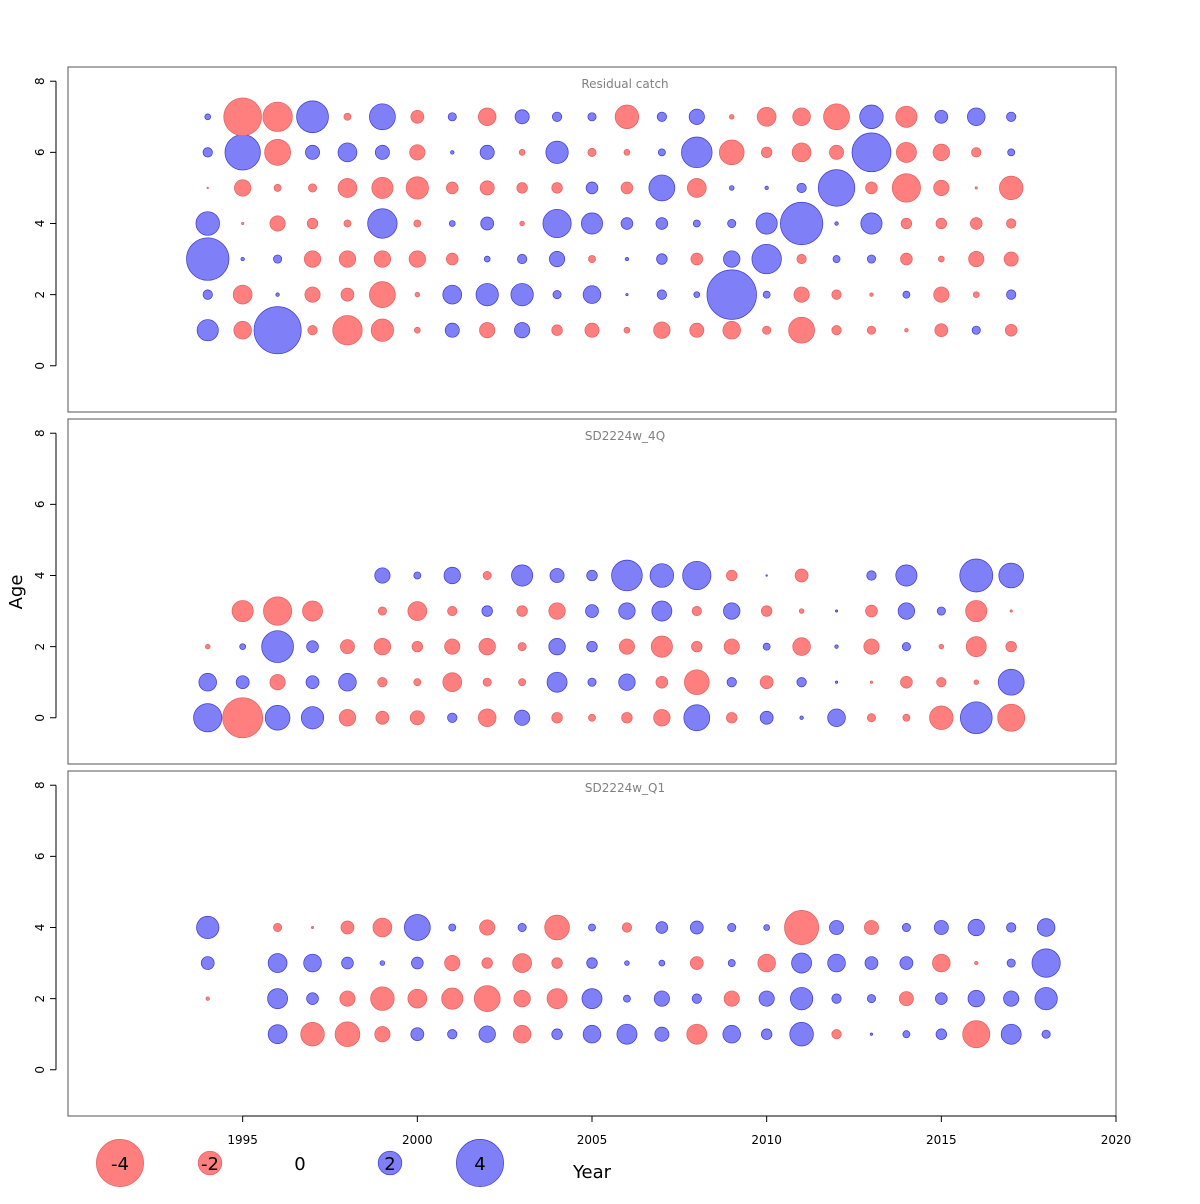 This screenshot has height=1204, width=1200. Describe the element at coordinates (592, 1172) in the screenshot. I see `x-axis-title: Year` at that location.